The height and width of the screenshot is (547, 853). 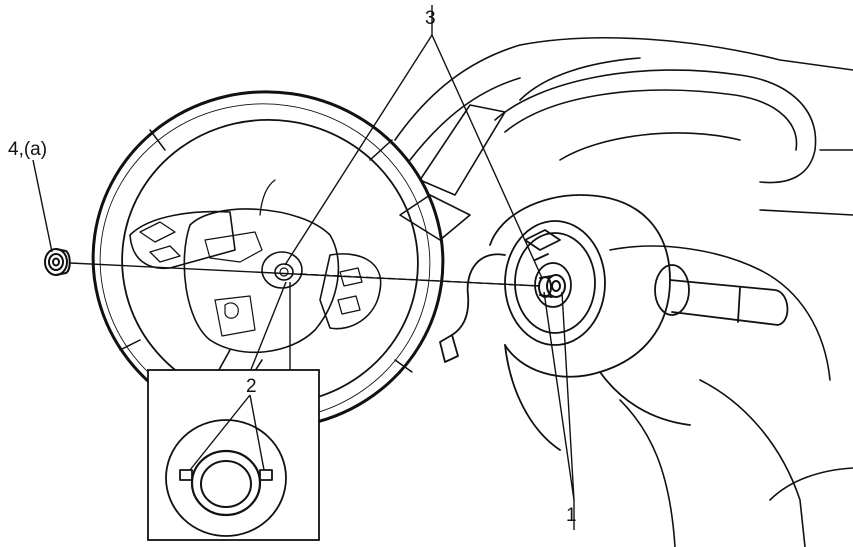 I want to click on callout-label-4a: 4,(a), so click(x=27, y=149).